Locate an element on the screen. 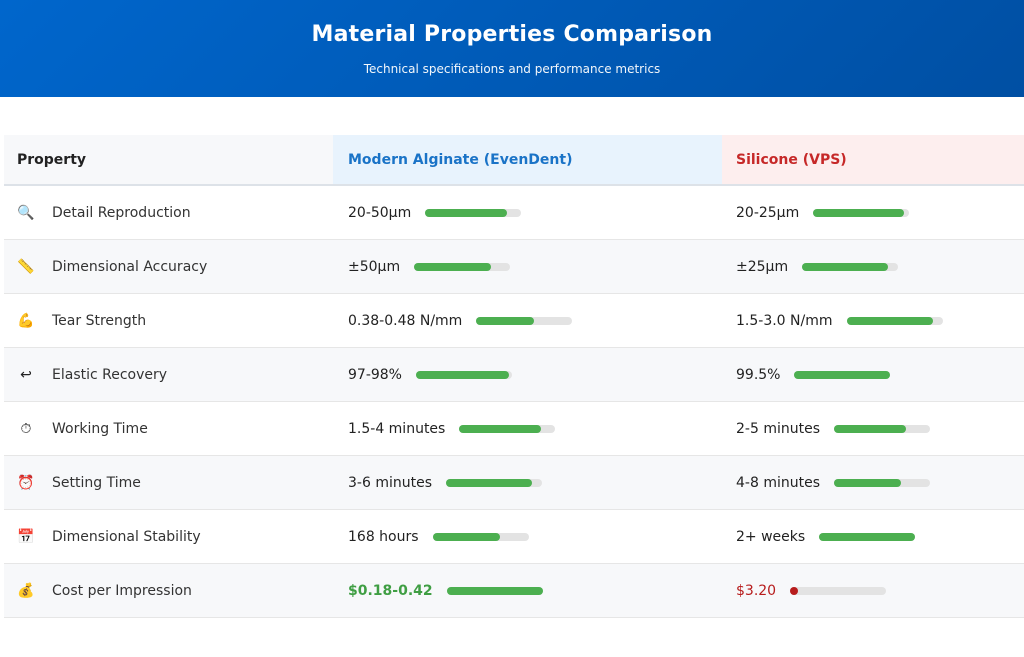 The image size is (1024, 657). silicone-value: 1.5-3.0 N/mm is located at coordinates (784, 320).